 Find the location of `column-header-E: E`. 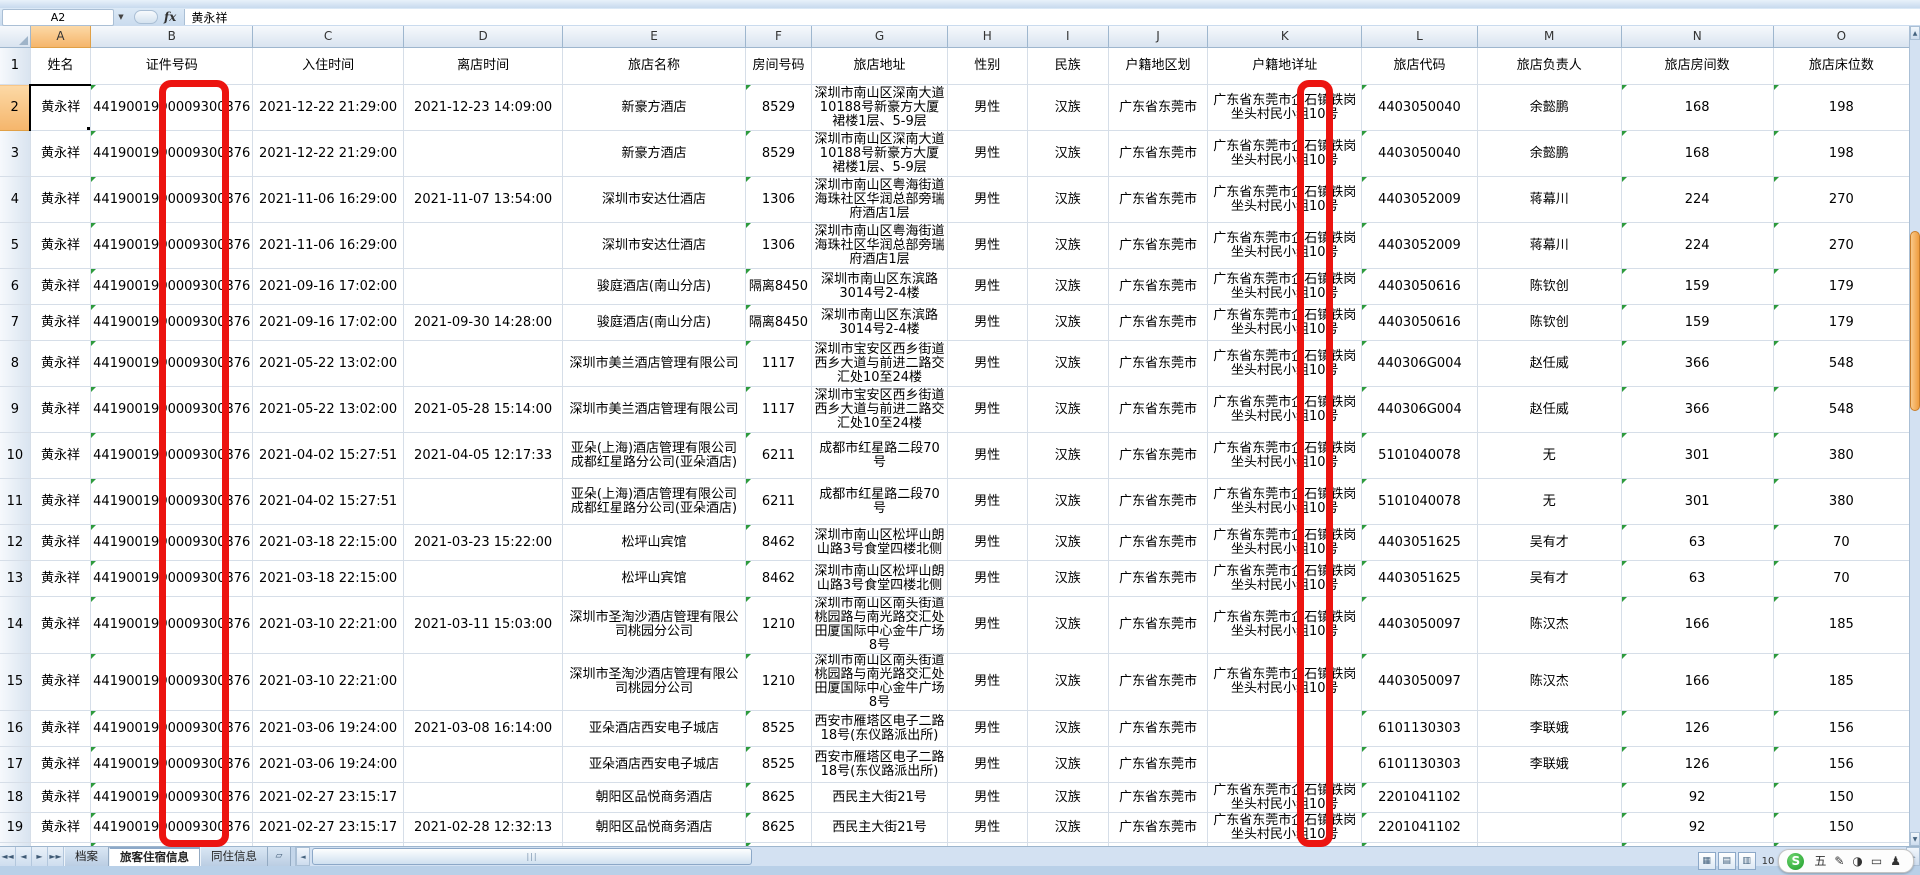

column-header-E: E is located at coordinates (654, 37).